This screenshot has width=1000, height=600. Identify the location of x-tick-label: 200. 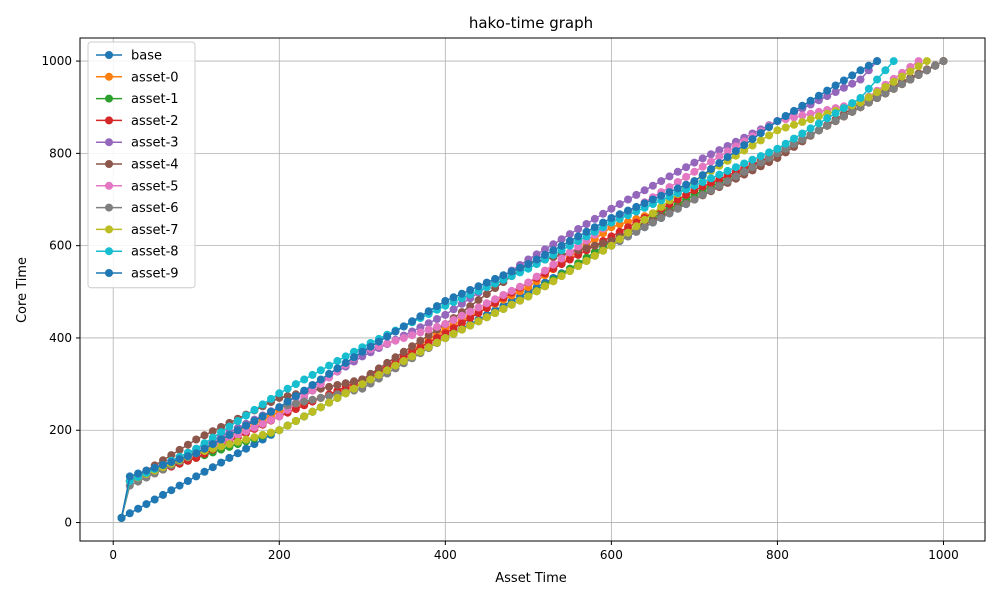
(279, 555).